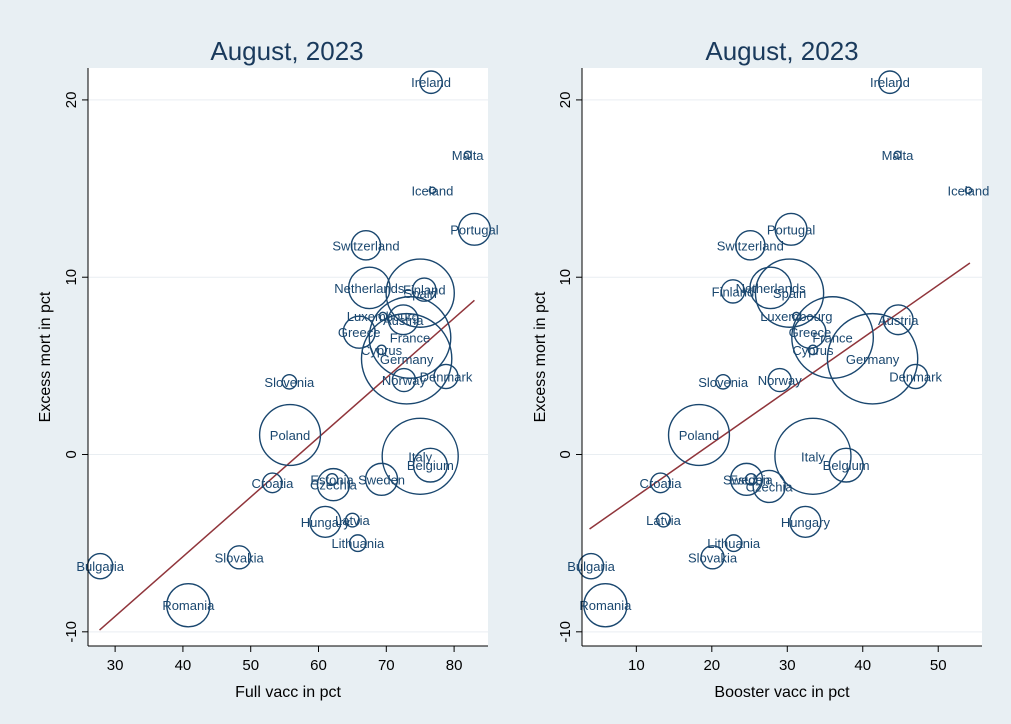 Image resolution: width=1011 pixels, height=724 pixels. What do you see at coordinates (286, 51) in the screenshot?
I see `panel-title: August, 2023` at bounding box center [286, 51].